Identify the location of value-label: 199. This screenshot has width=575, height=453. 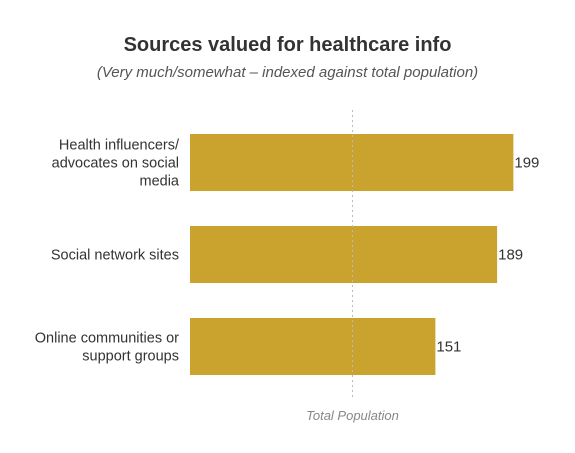
(526, 163).